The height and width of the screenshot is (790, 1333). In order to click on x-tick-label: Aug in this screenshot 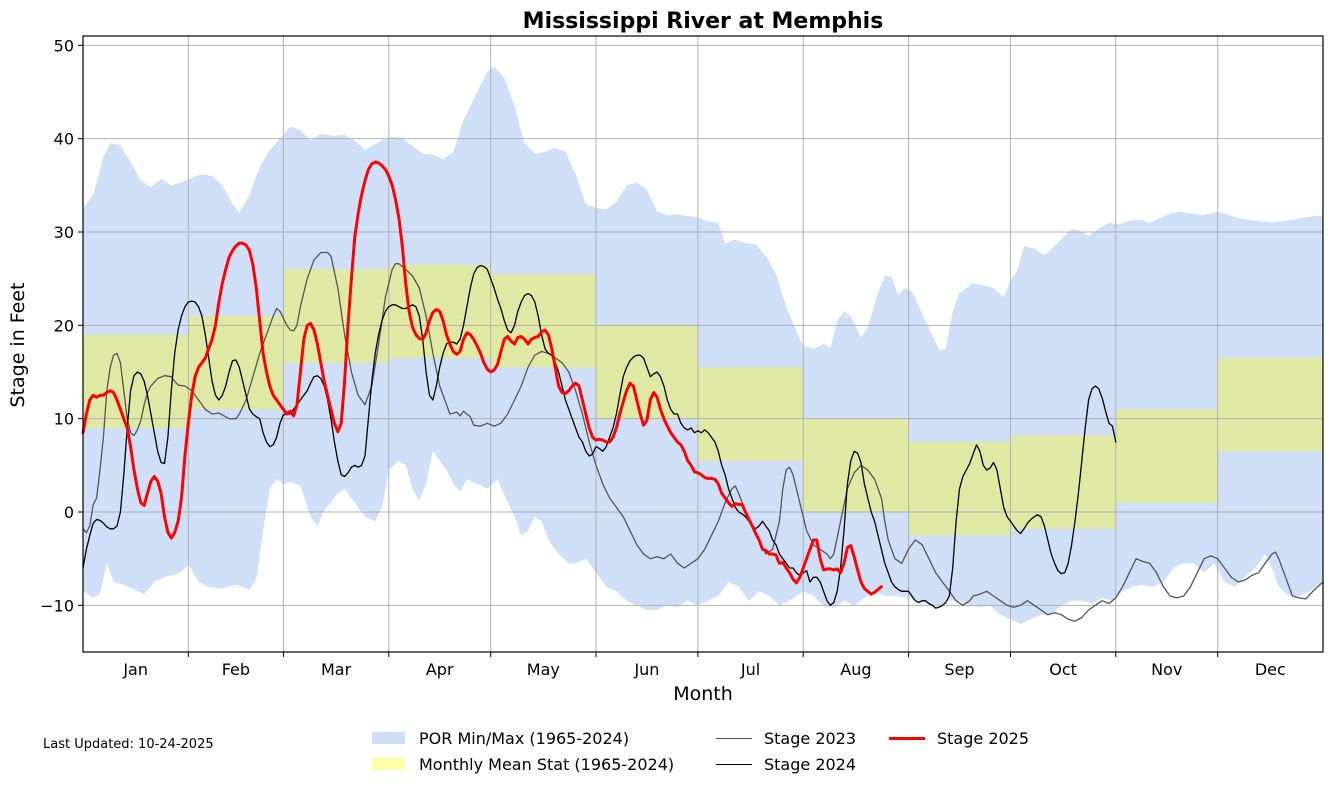, I will do `click(855, 669)`.